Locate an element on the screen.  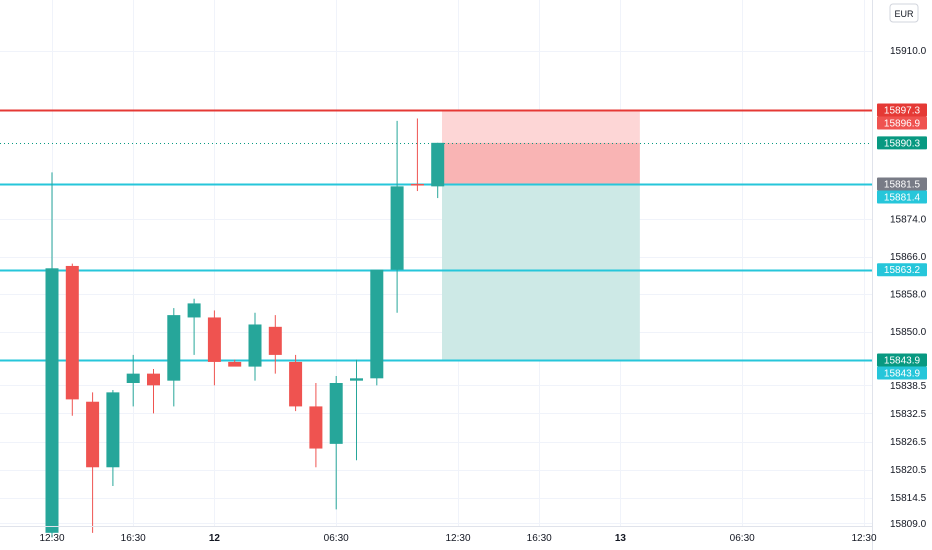
currency-label-box: EUR is located at coordinates (904, 13).